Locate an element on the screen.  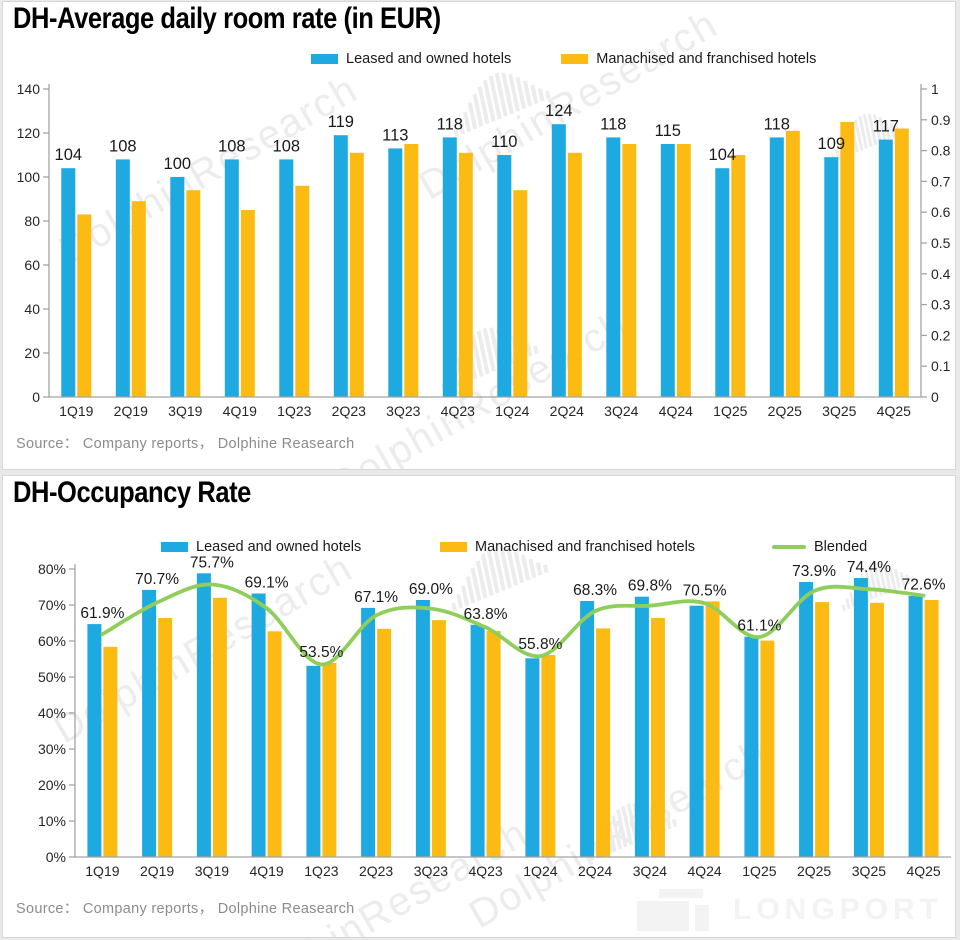
bar-value-label: 72.6% is located at coordinates (924, 585).